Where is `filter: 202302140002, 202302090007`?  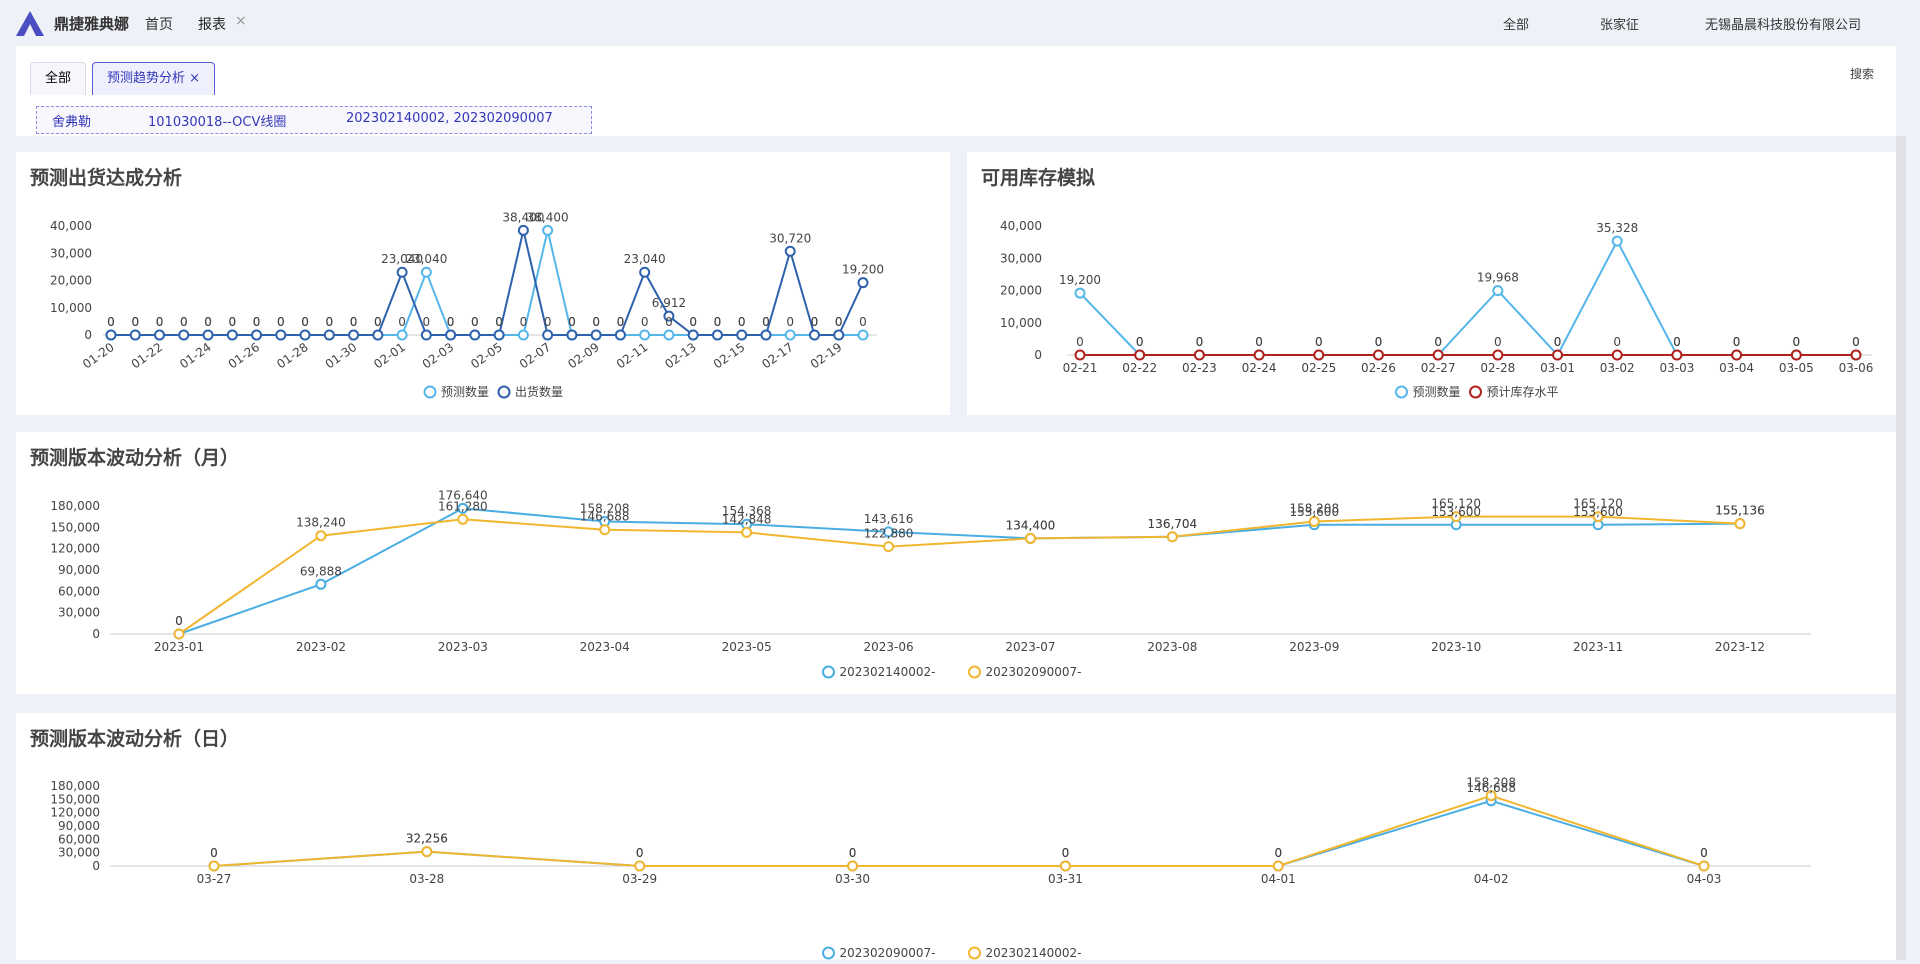 filter: 202302140002, 202302090007 is located at coordinates (449, 118).